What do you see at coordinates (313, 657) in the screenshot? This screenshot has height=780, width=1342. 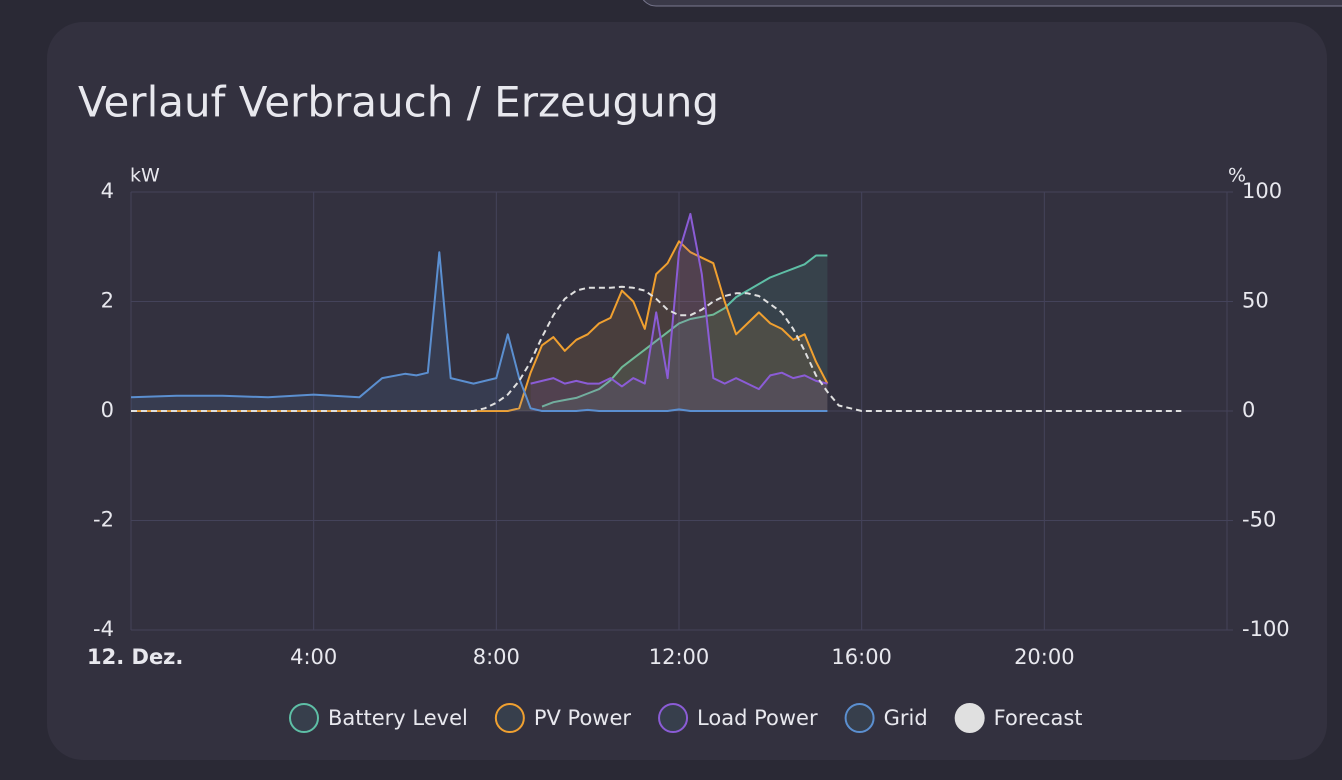 I see `x-tick-label: 4:00` at bounding box center [313, 657].